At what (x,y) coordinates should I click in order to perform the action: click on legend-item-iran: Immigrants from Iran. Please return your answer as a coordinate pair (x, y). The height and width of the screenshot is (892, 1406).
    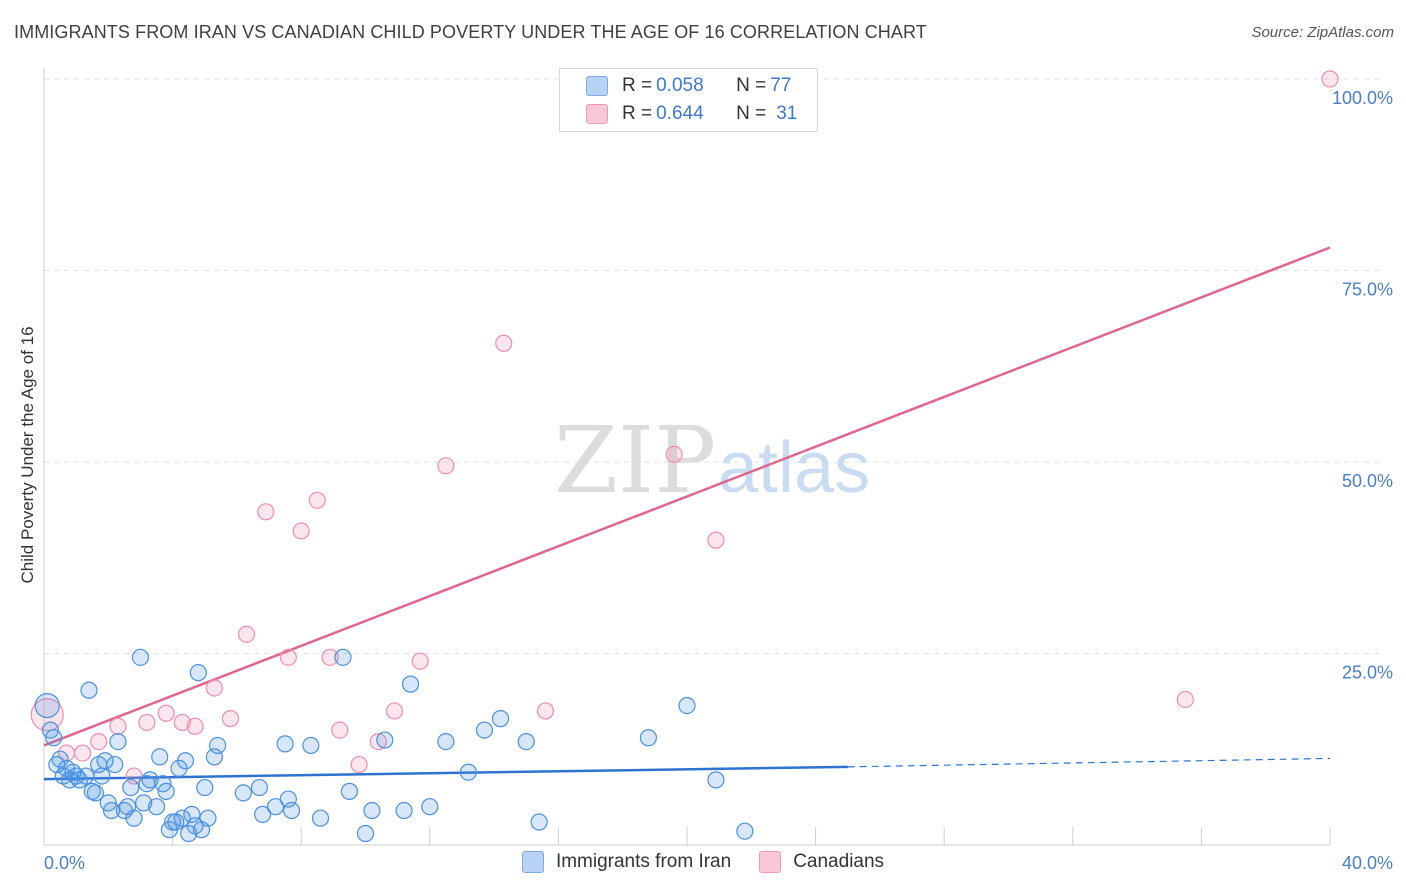
    Looking at the image, I should click on (626, 862).